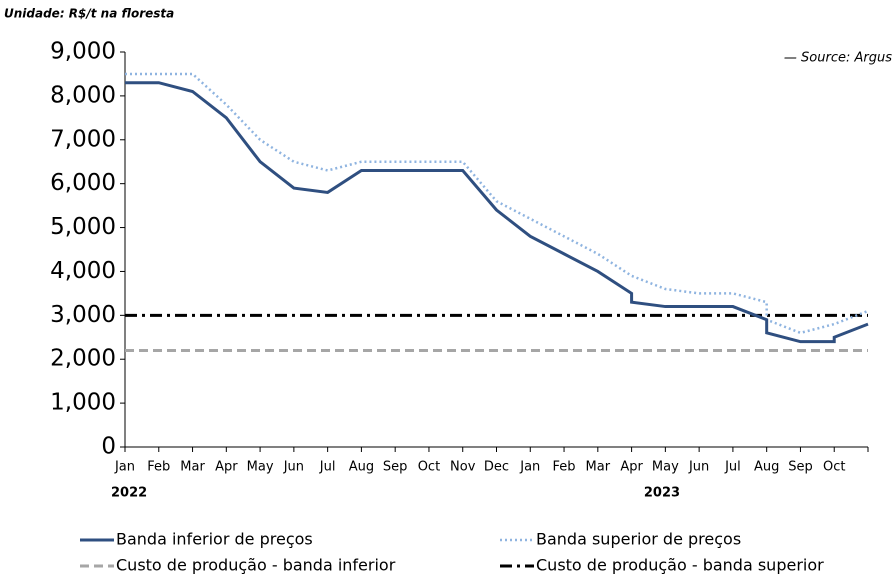 This screenshot has height=580, width=896. What do you see at coordinates (83, 139) in the screenshot?
I see `y-tick-label: 7,000` at bounding box center [83, 139].